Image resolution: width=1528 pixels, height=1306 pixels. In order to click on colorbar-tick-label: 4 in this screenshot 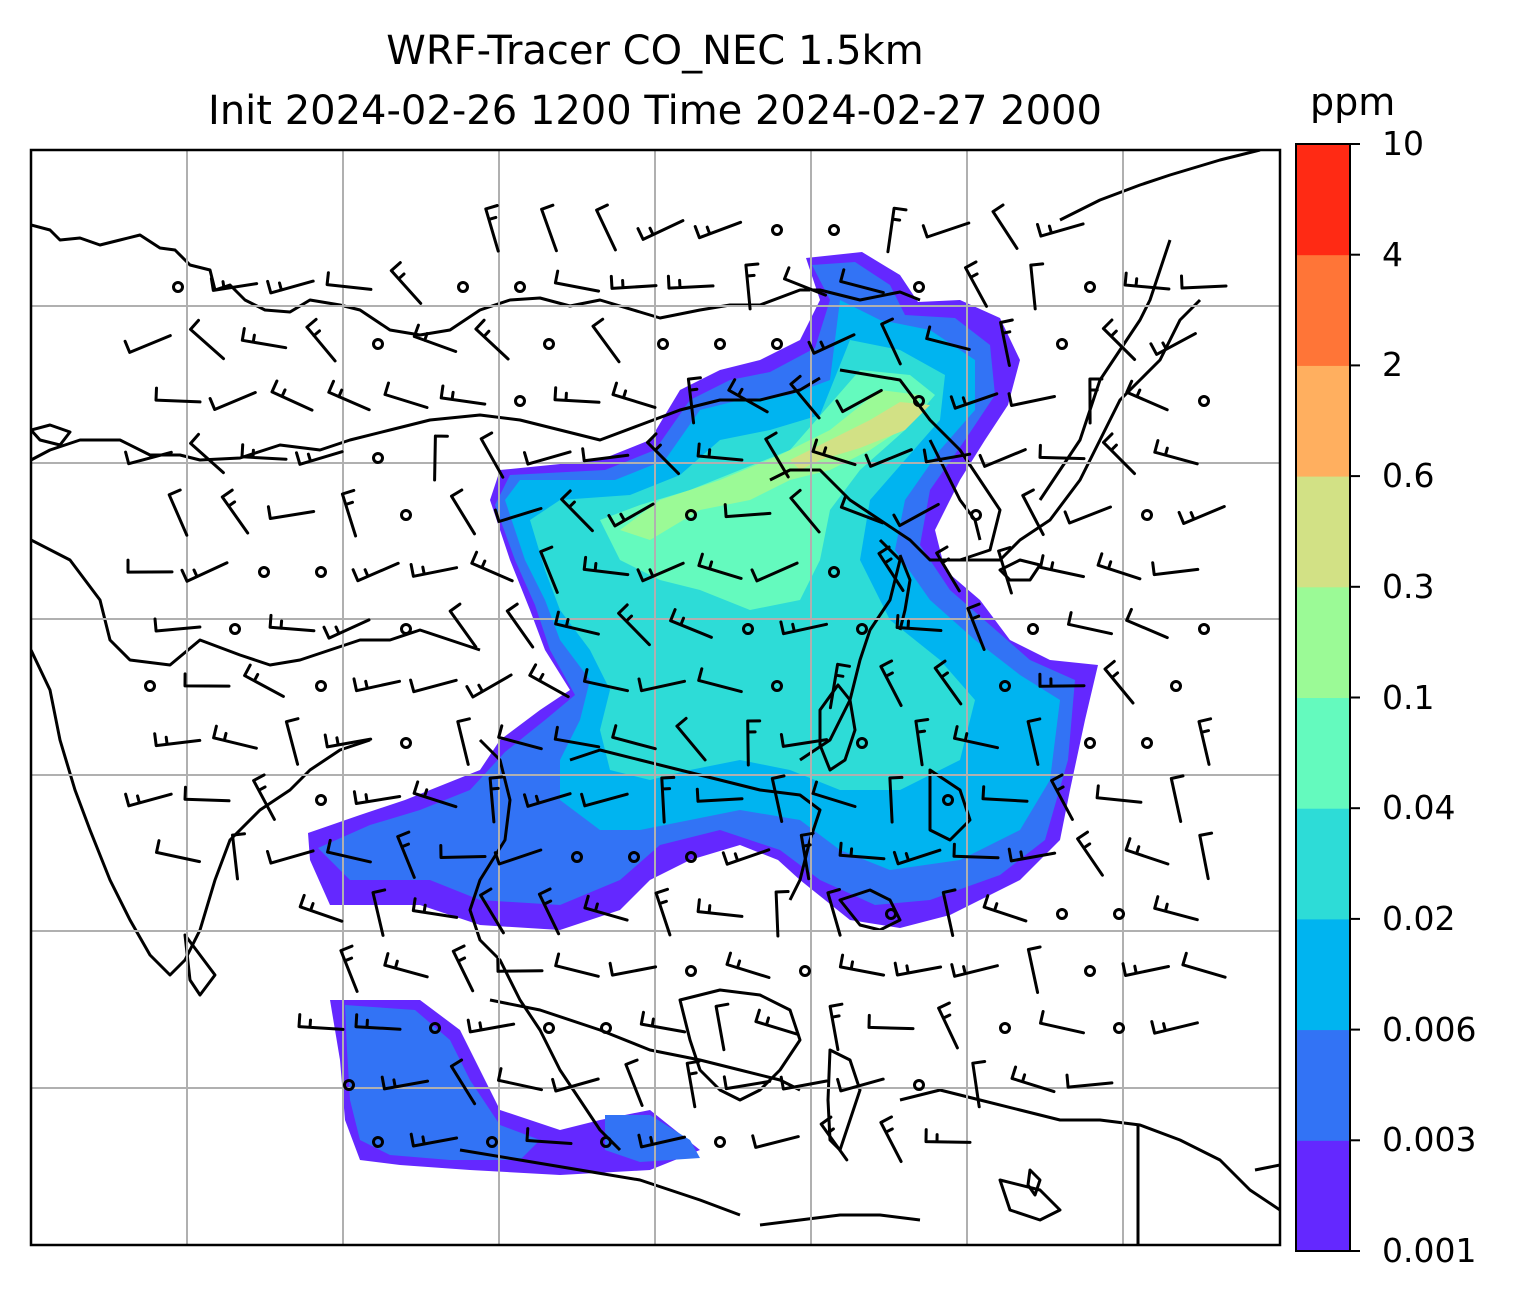, I will do `click(1392, 254)`.